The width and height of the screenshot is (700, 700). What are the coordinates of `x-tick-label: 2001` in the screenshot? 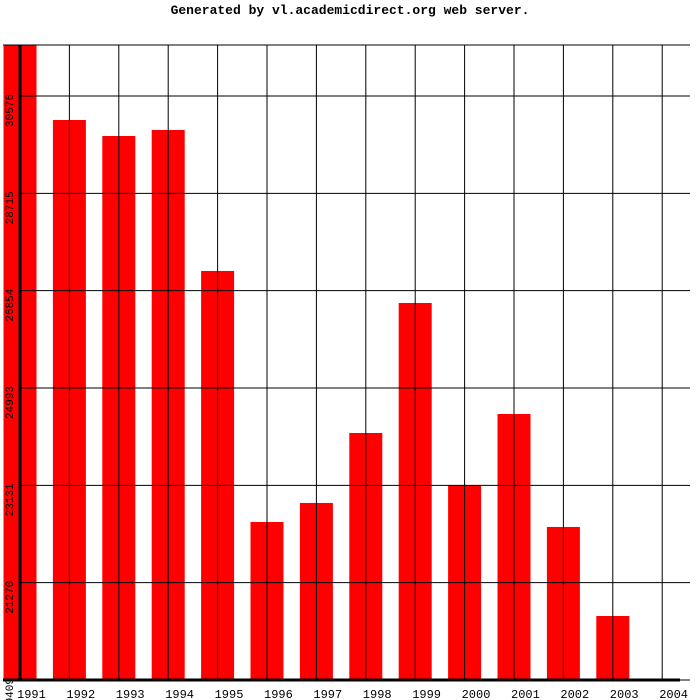 It's located at (525, 694).